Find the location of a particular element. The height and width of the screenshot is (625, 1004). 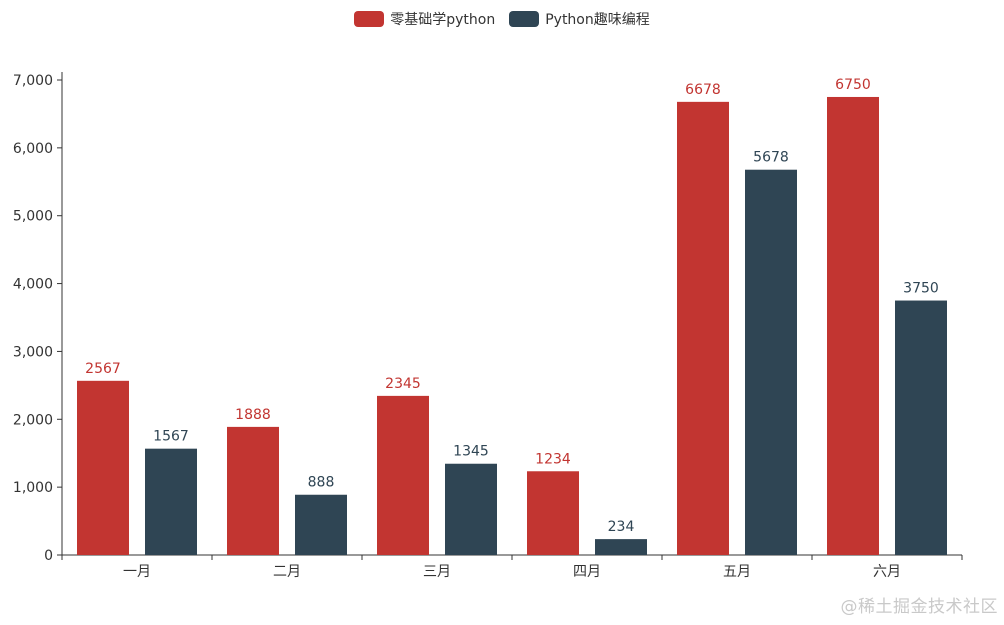

y-tick-label: 7,000 is located at coordinates (33, 81).